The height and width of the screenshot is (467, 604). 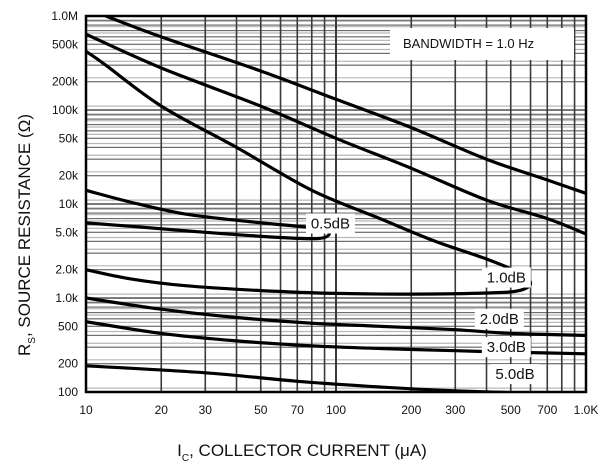 I want to click on curve-label-bg-3-0db, so click(x=506, y=347).